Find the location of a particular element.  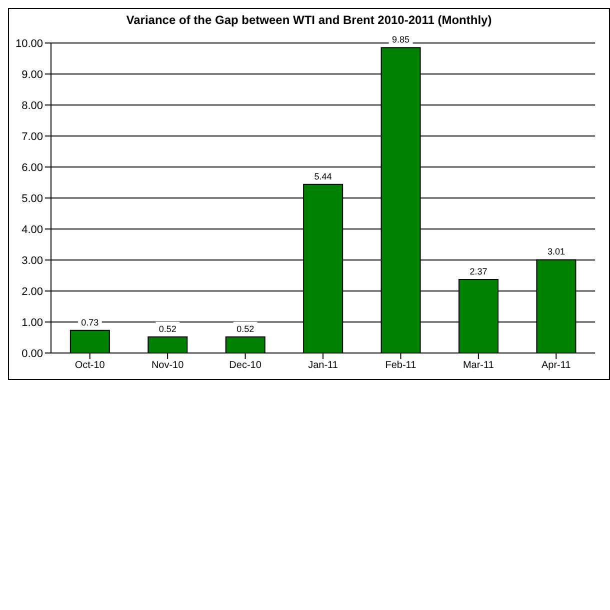

data-label: 0.73 is located at coordinates (90, 322).